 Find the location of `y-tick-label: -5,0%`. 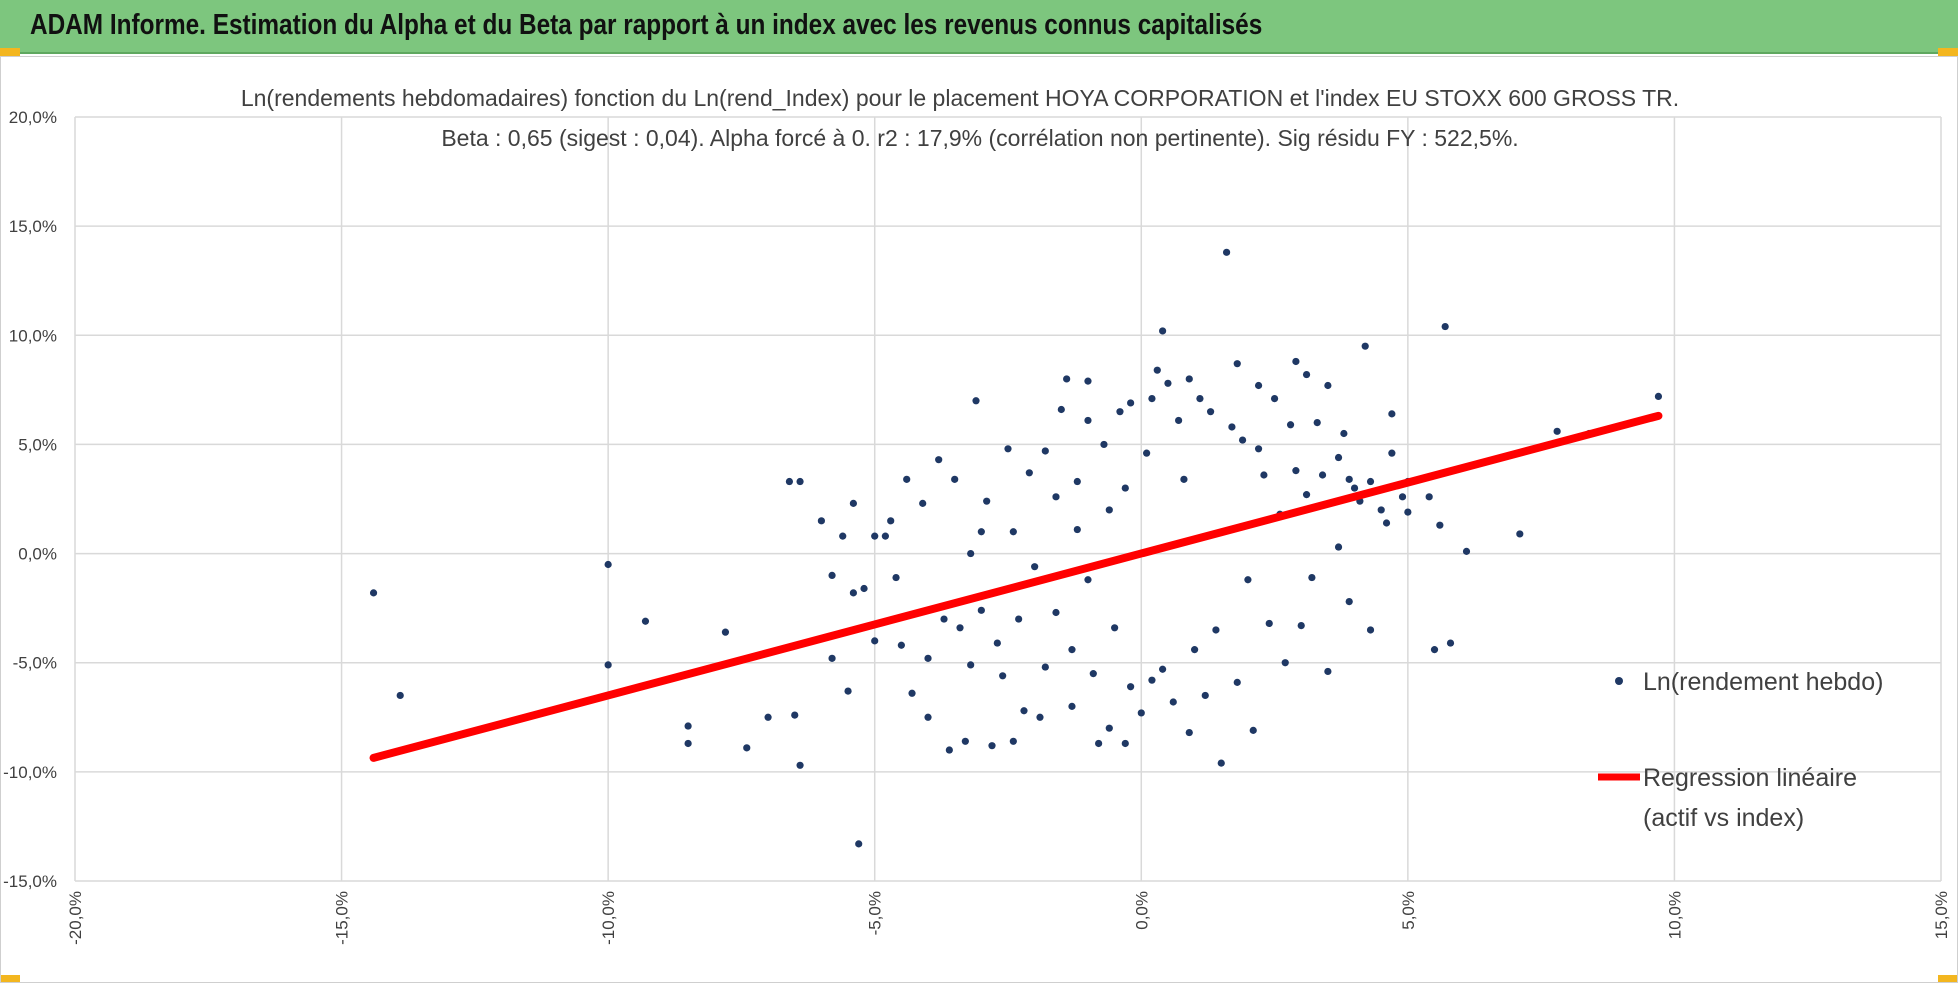

y-tick-label: -5,0% is located at coordinates (35, 663).